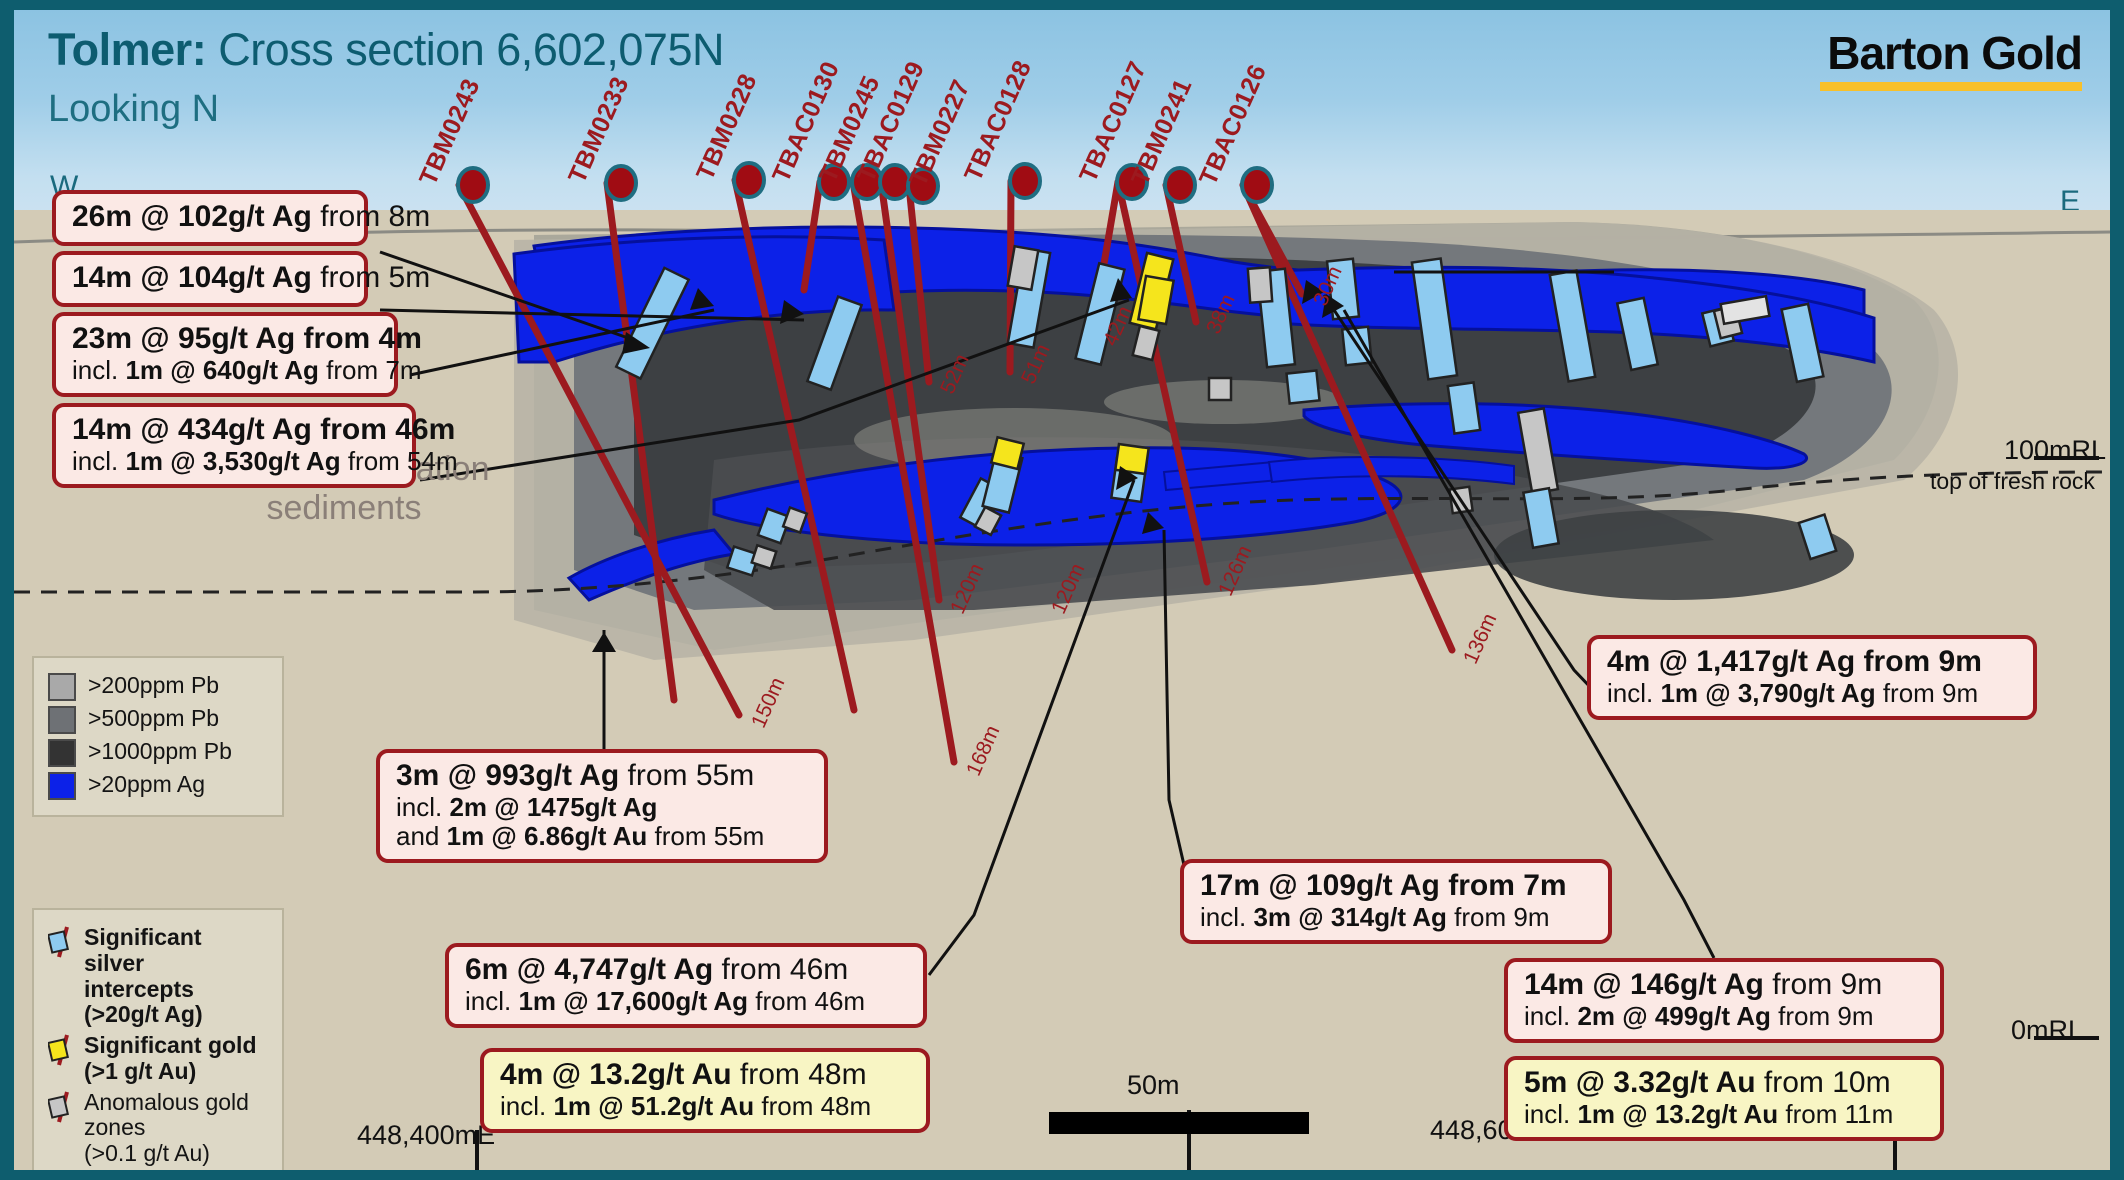 The image size is (2124, 1180). What do you see at coordinates (968, 465) in the screenshot?
I see `leader-arrowheads` at bounding box center [968, 465].